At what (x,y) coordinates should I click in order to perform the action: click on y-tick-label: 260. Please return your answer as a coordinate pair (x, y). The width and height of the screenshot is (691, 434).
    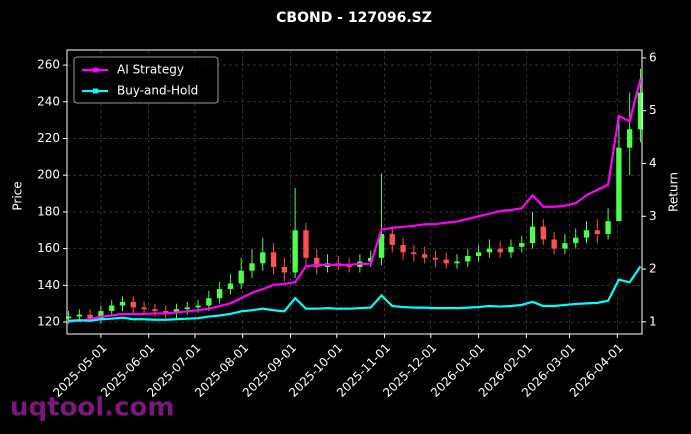
    Looking at the image, I should click on (48, 65).